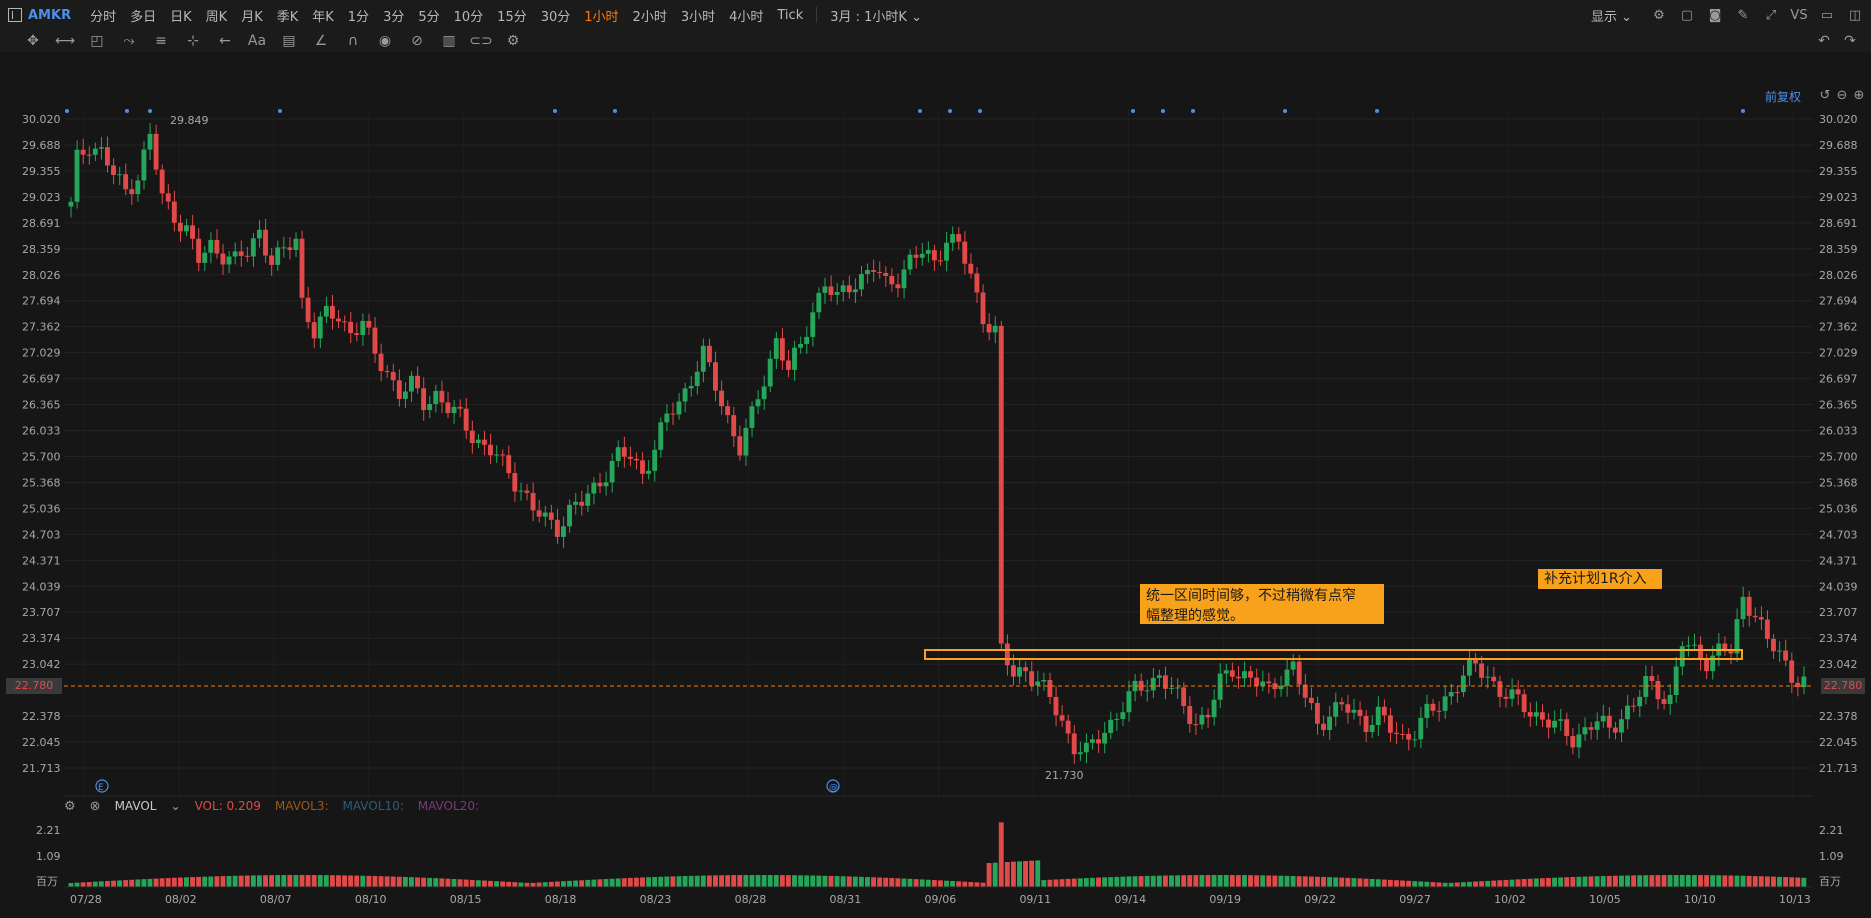 This screenshot has width=1871, height=918. Describe the element at coordinates (225, 41) in the screenshot. I see `arrow-tool-icon: ←` at that location.